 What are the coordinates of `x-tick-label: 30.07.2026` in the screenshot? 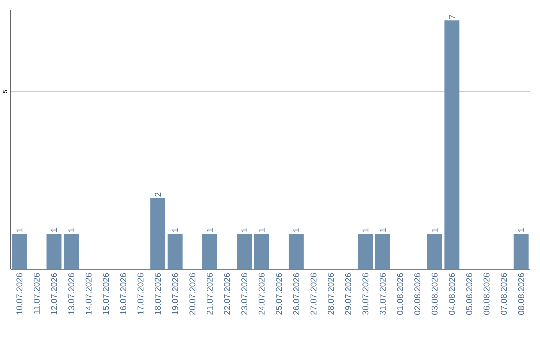 It's located at (365, 294).